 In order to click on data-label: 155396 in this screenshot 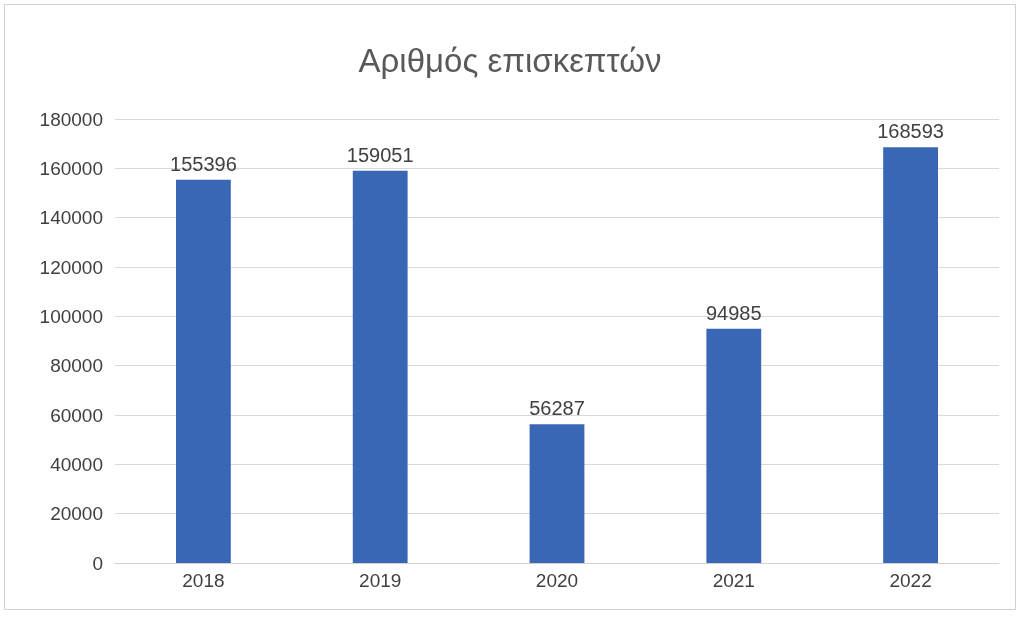, I will do `click(203, 163)`.